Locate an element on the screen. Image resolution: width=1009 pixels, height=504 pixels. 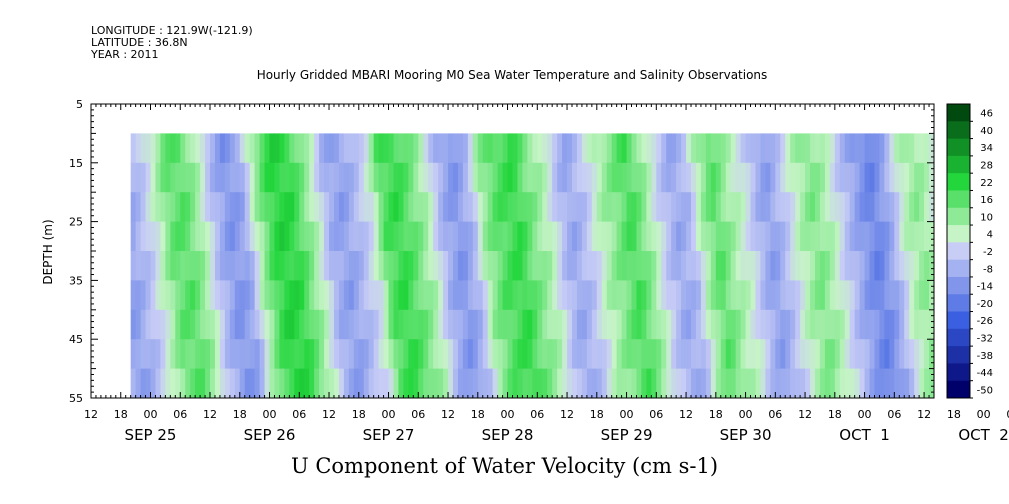
colorbar-label: 28 is located at coordinates (986, 166).